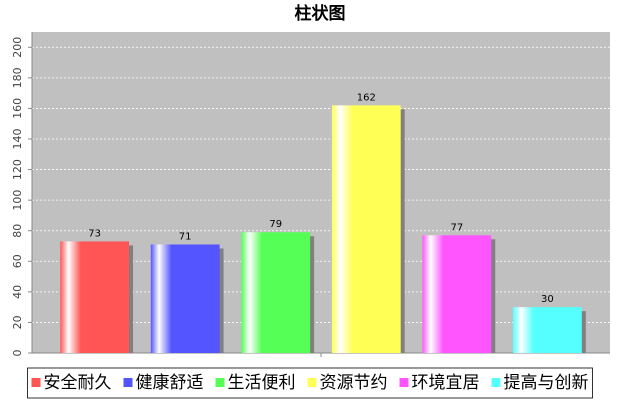 This screenshot has height=400, width=620. Describe the element at coordinates (320, 13) in the screenshot. I see `chart-title: 柱状图` at that location.